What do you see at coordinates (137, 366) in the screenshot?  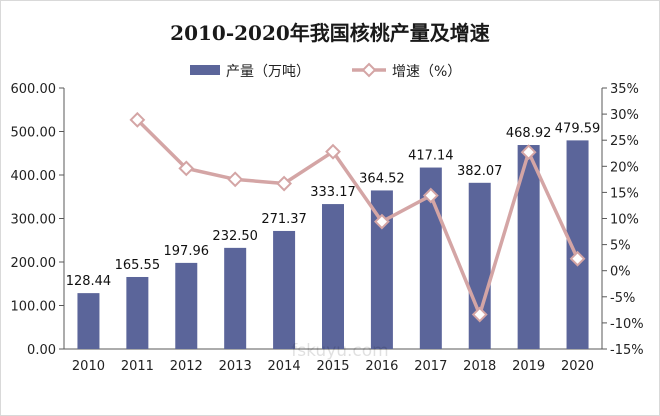 I see `x-tick-label-2011: 2011` at bounding box center [137, 366].